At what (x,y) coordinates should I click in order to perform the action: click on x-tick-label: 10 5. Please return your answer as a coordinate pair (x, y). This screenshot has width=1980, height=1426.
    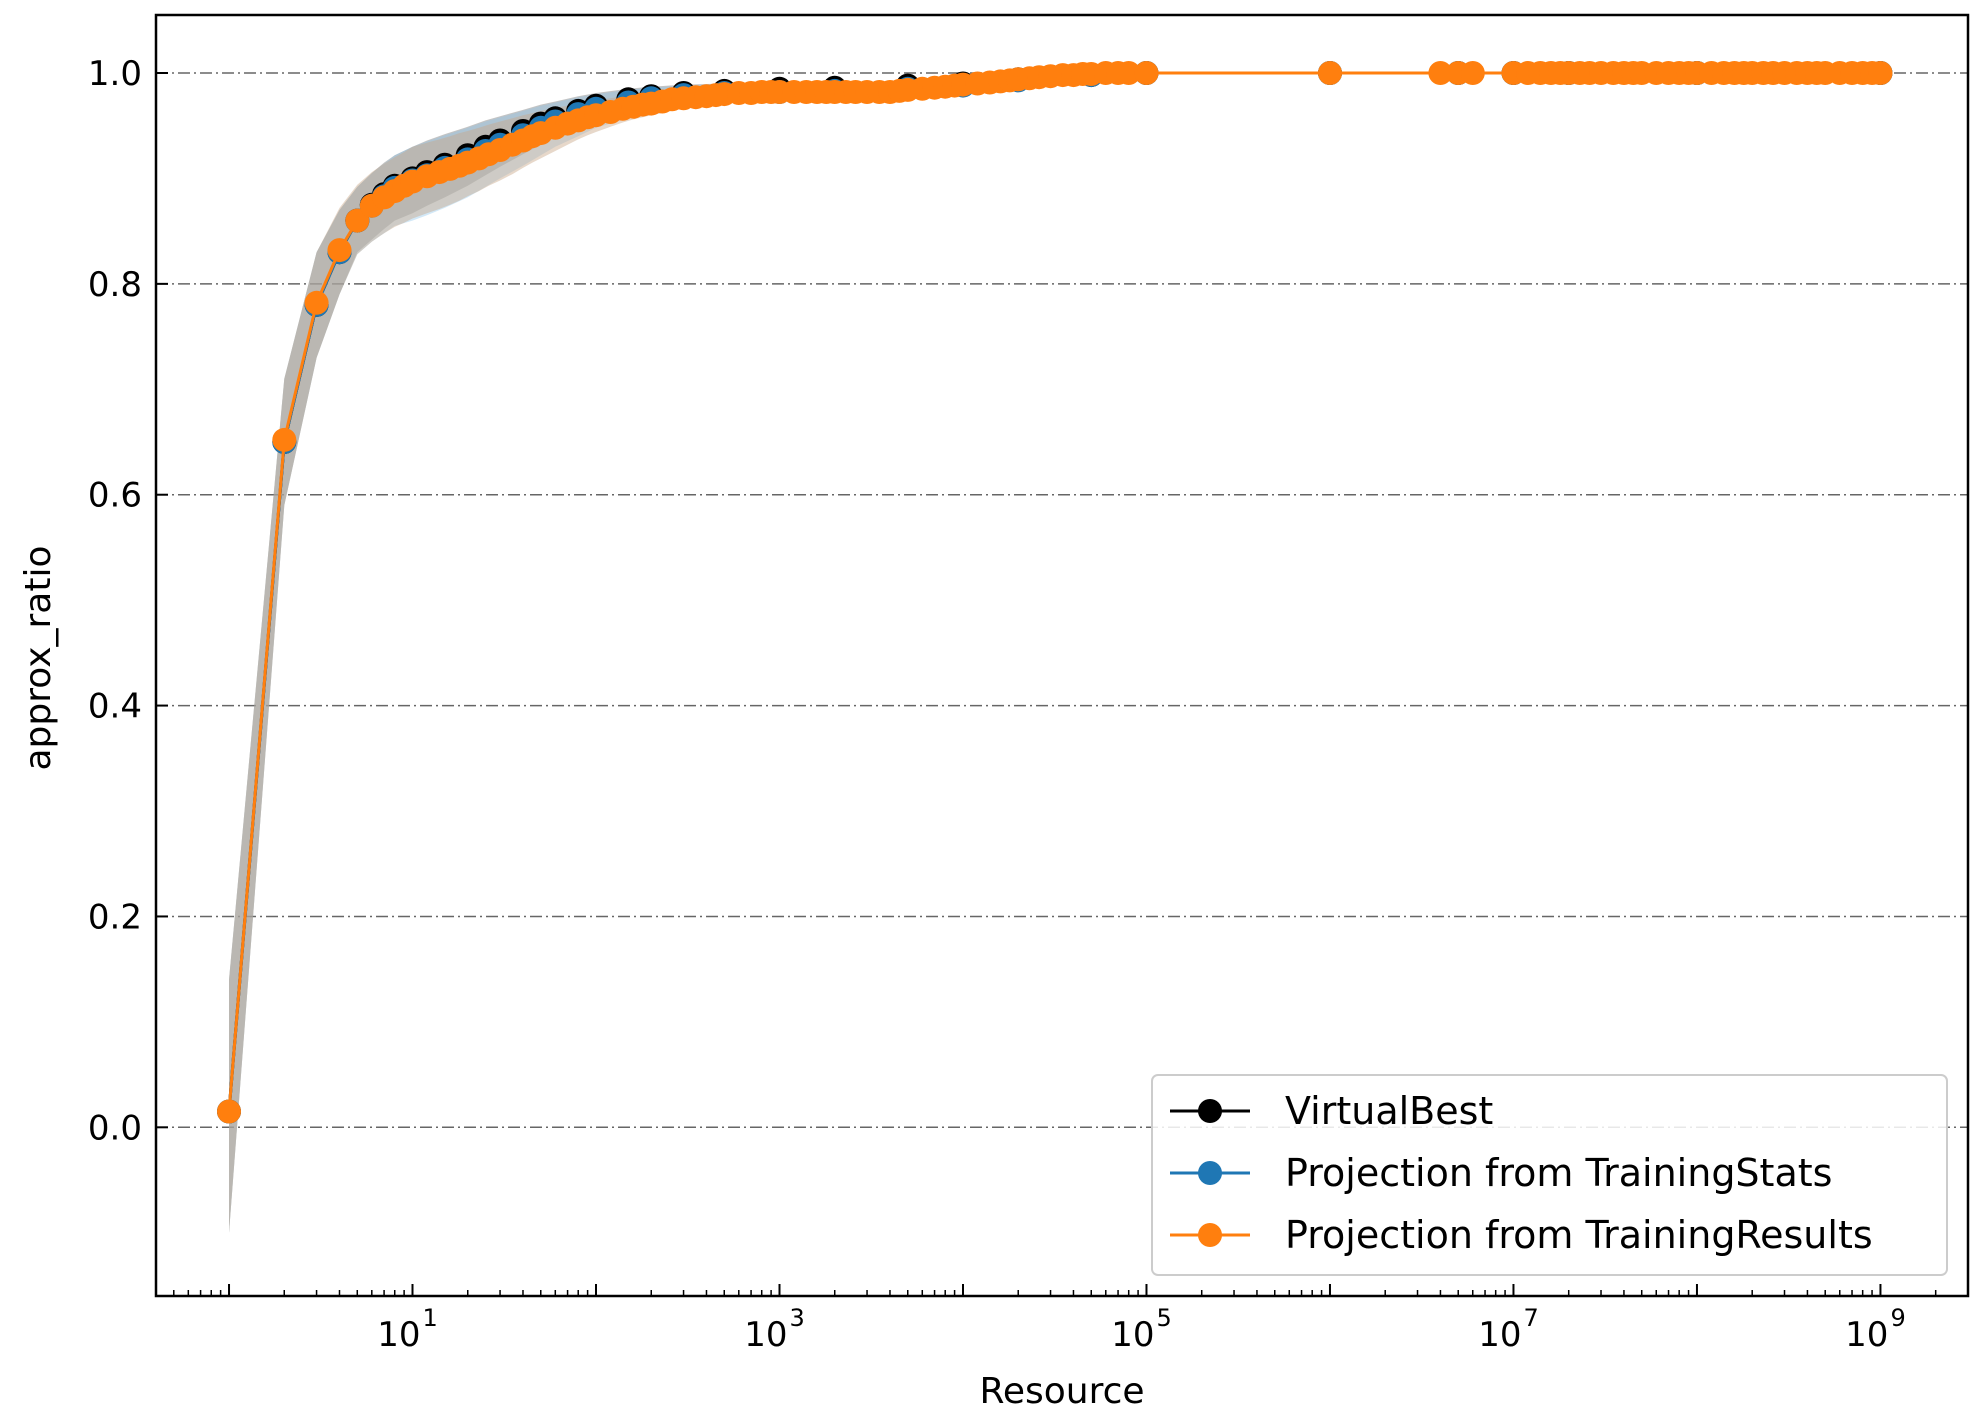
    Looking at the image, I should click on (1141, 1329).